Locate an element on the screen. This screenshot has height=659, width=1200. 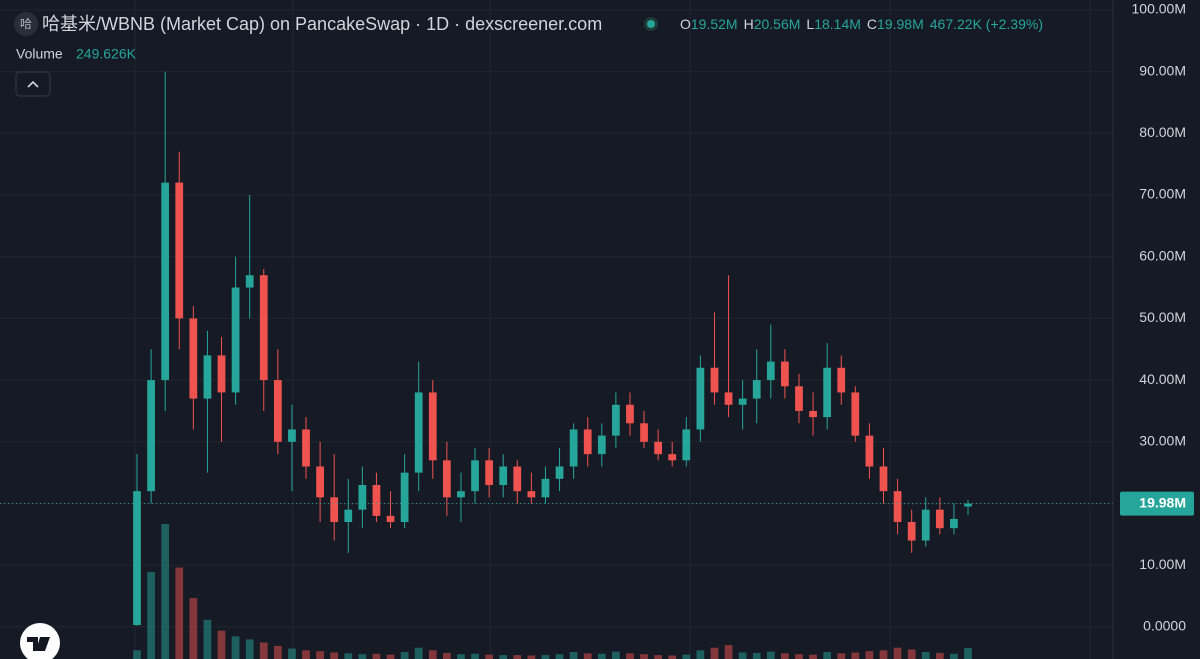
legend-key: O is located at coordinates (685, 24).